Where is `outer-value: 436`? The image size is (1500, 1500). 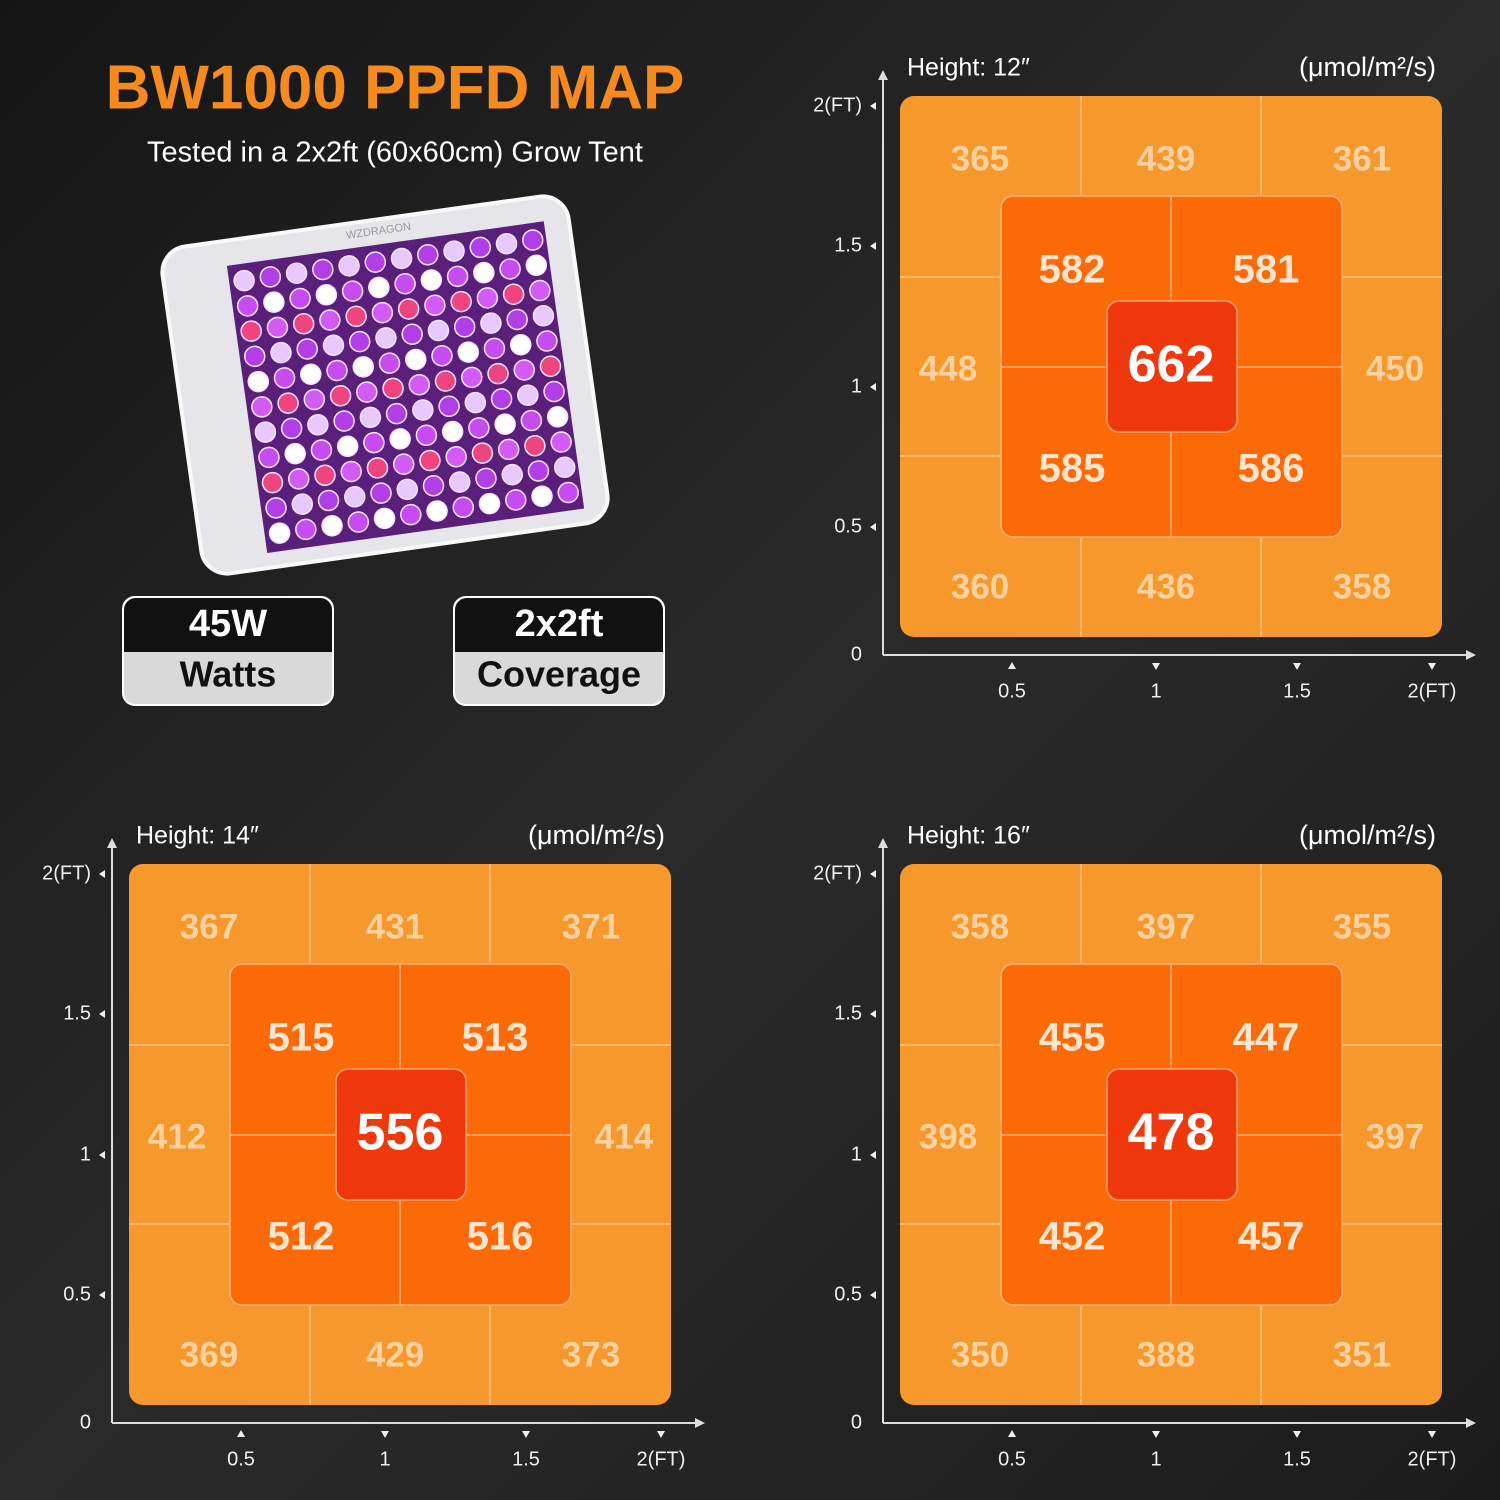
outer-value: 436 is located at coordinates (1166, 586).